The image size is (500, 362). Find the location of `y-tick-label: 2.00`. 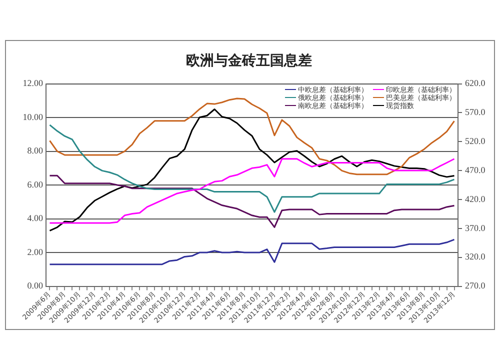

y-tick-label: 2.00 is located at coordinates (35, 251).